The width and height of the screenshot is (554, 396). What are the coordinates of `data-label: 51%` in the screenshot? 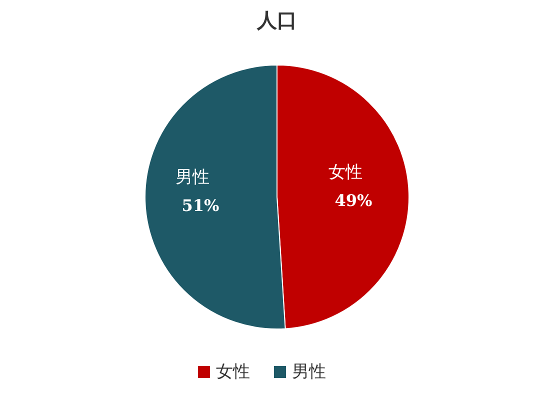 It's located at (201, 205).